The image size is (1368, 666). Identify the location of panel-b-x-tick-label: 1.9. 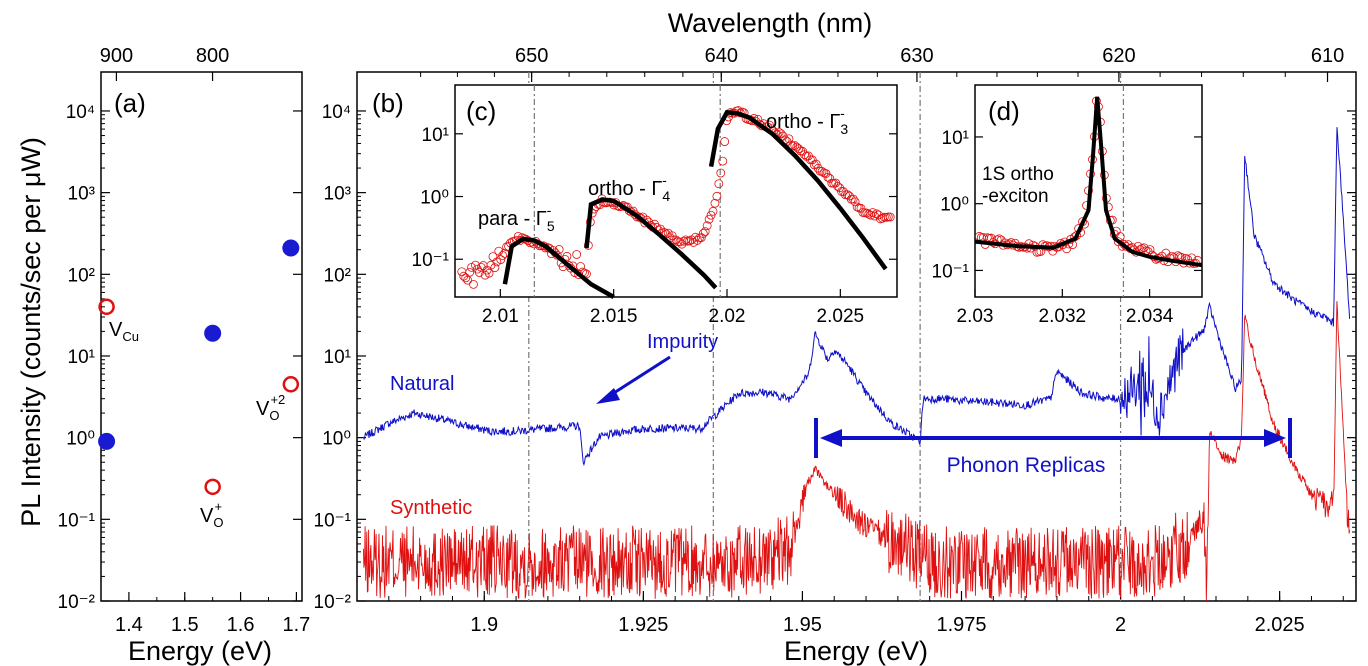
(484, 625).